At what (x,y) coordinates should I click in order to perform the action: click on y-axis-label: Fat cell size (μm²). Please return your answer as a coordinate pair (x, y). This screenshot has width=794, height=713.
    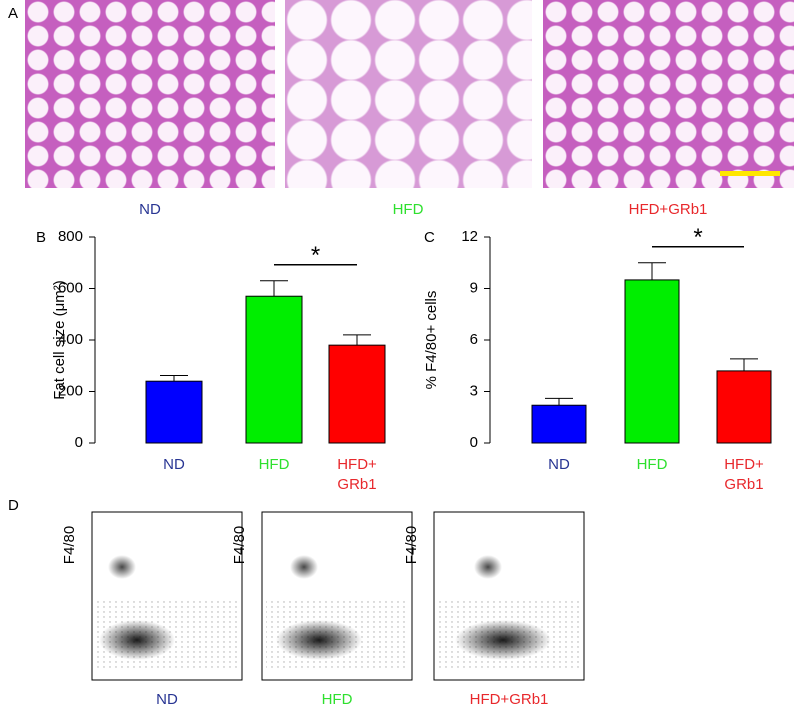
    Looking at the image, I should click on (59, 339).